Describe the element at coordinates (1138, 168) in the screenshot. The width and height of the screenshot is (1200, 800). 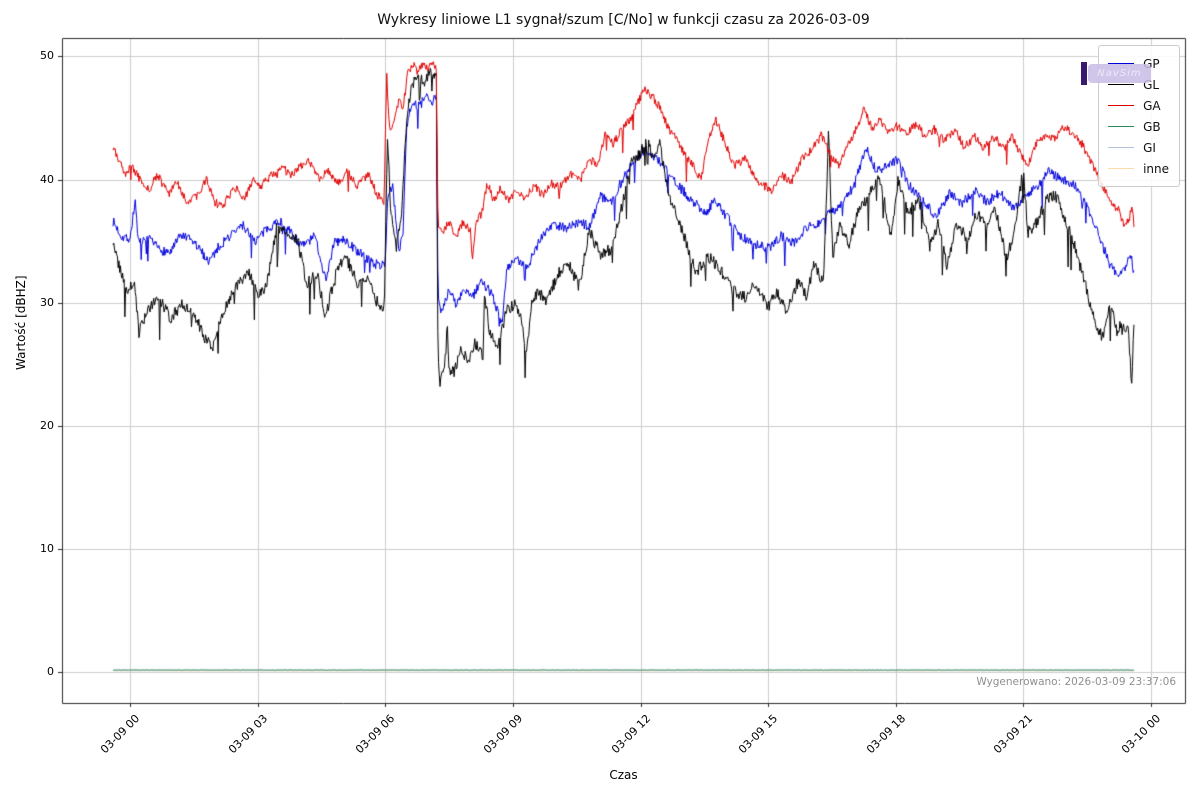
I see `legend-item-inne: inne` at that location.